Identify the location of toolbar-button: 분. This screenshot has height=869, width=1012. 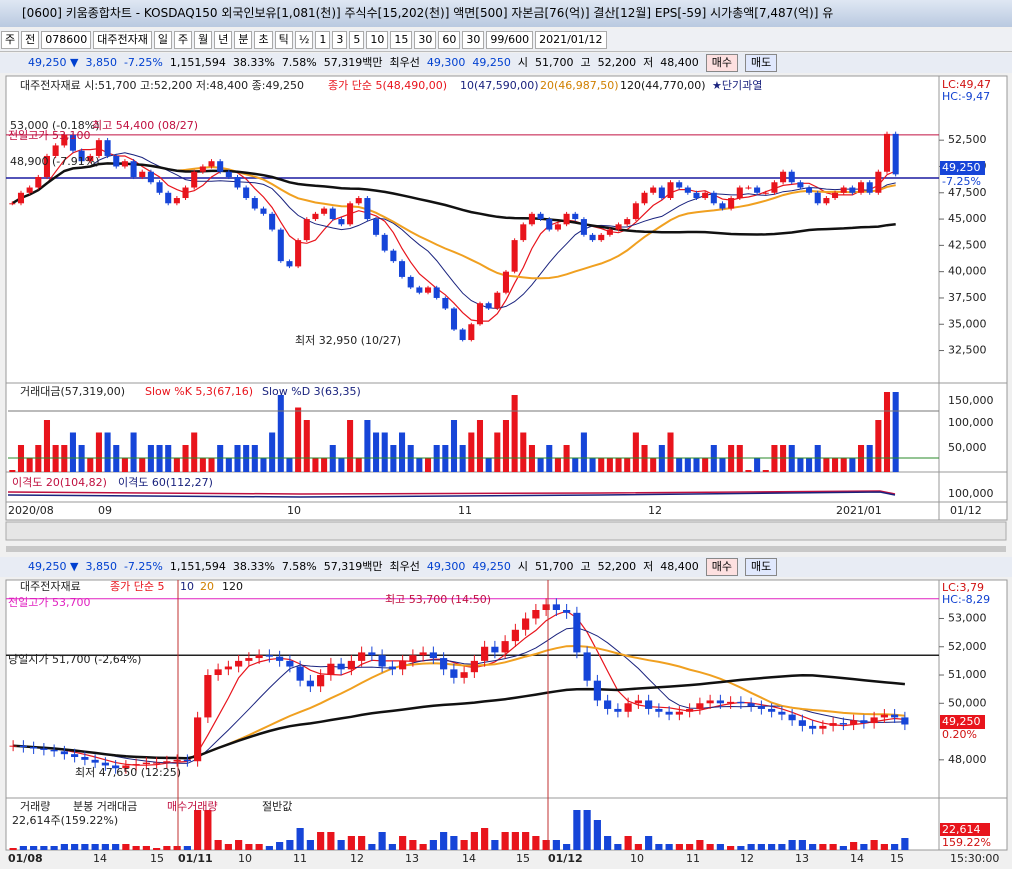
(243, 40).